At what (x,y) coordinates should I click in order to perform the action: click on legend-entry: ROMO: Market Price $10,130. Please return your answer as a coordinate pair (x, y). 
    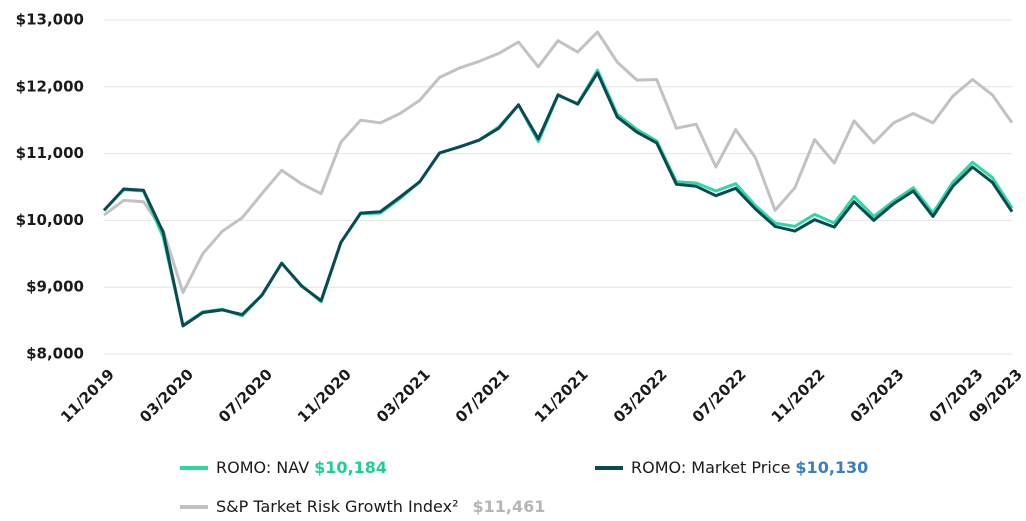
    Looking at the image, I should click on (749, 467).